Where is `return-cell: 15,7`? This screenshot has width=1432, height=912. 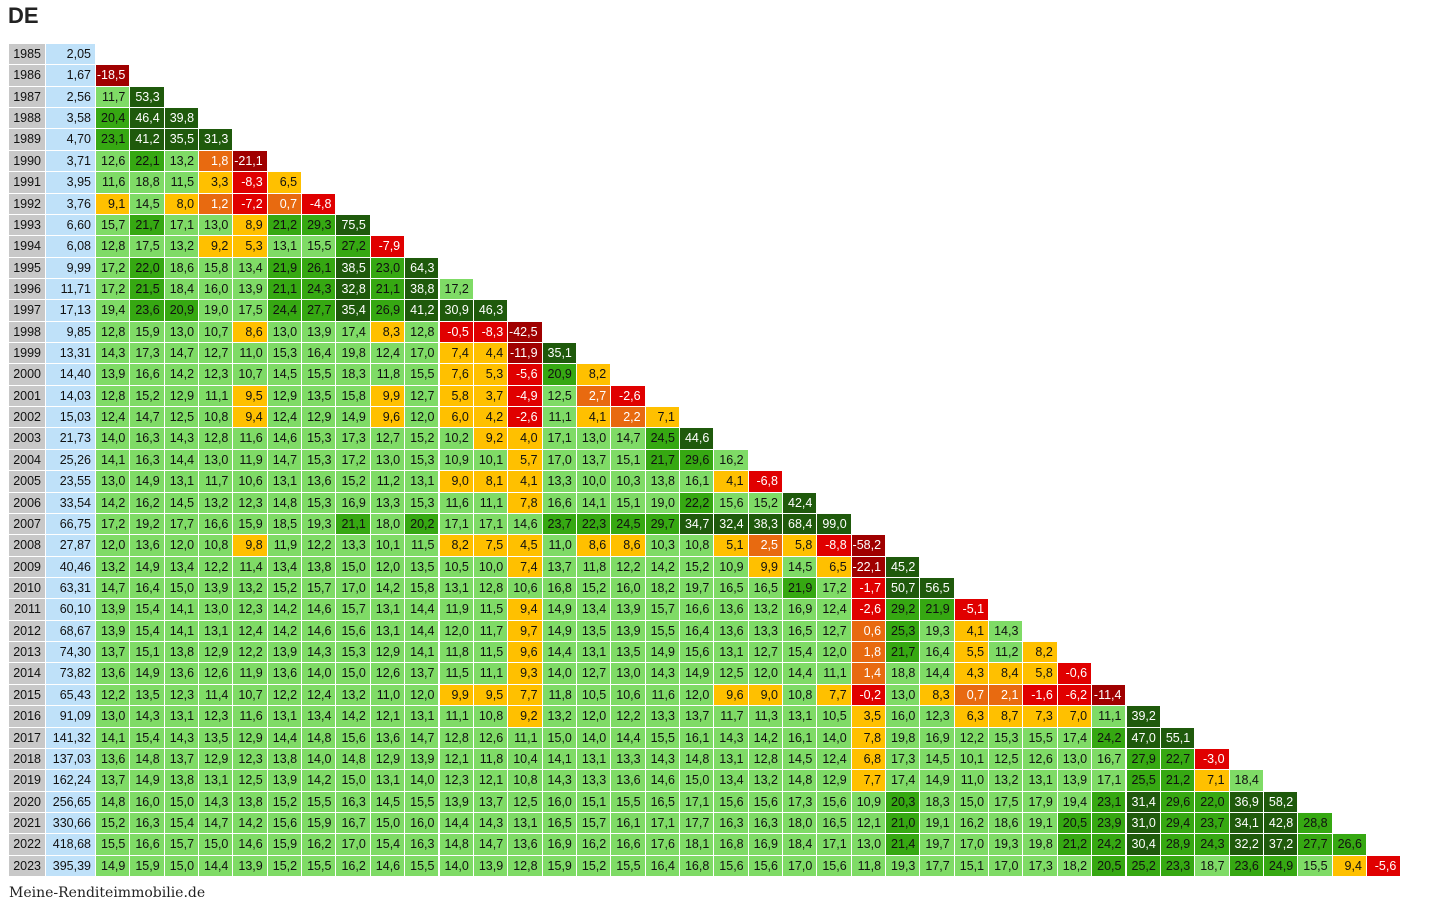 return-cell: 15,7 is located at coordinates (594, 823).